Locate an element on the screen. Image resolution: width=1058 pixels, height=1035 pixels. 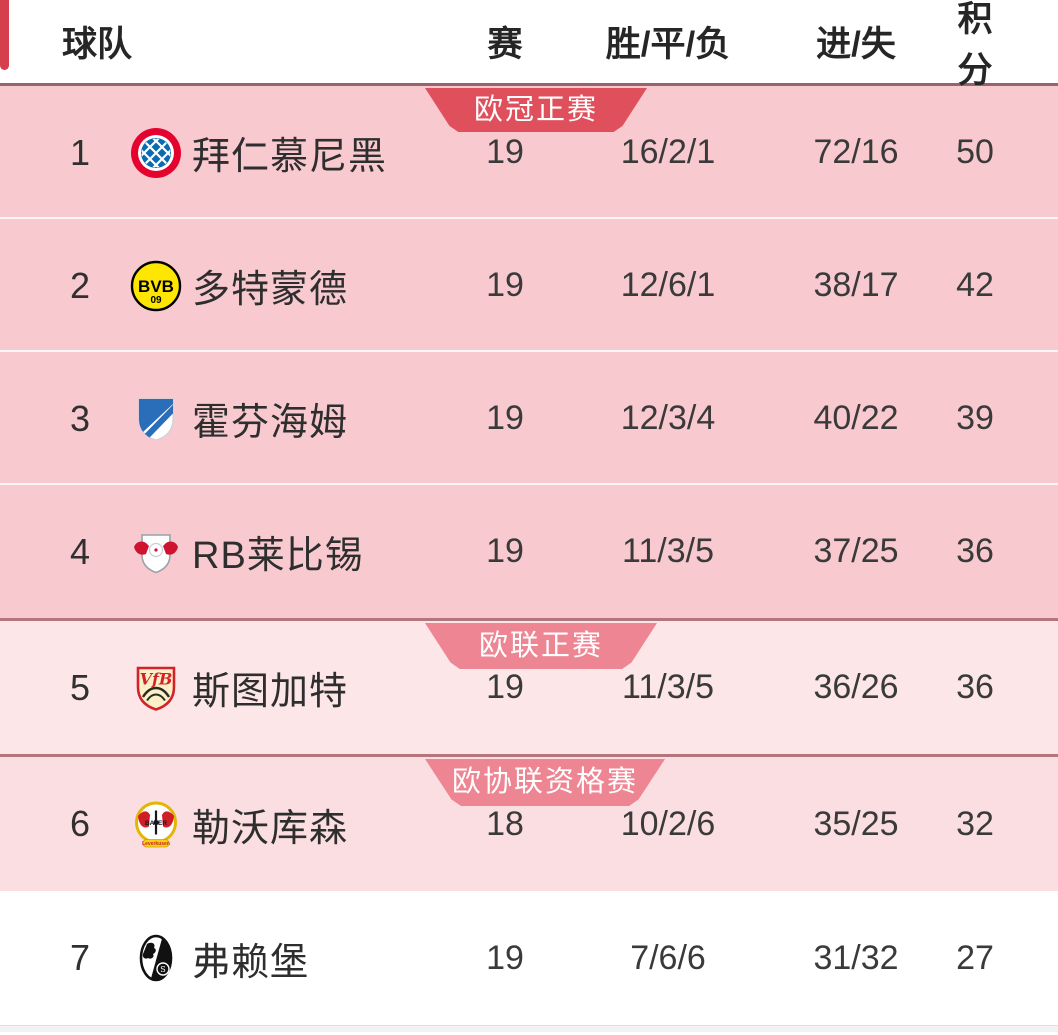
team-name: 勒沃库森 is located at coordinates (270, 828).